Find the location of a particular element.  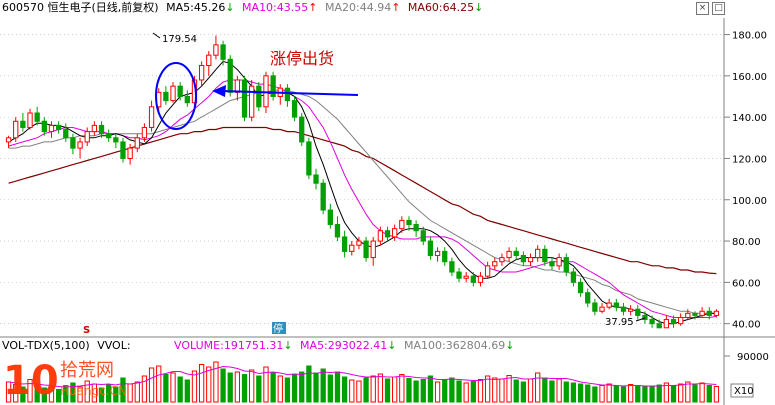

chart-mode: (日线,前复权) is located at coordinates (125, 7).